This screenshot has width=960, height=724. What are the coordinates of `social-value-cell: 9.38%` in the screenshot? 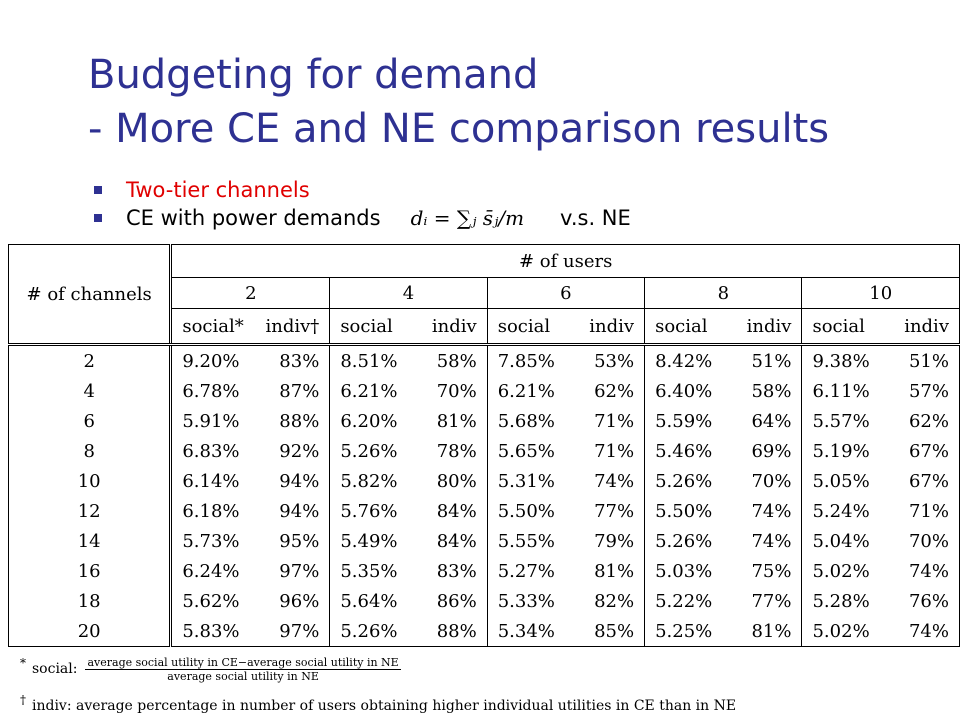 It's located at (844, 360).